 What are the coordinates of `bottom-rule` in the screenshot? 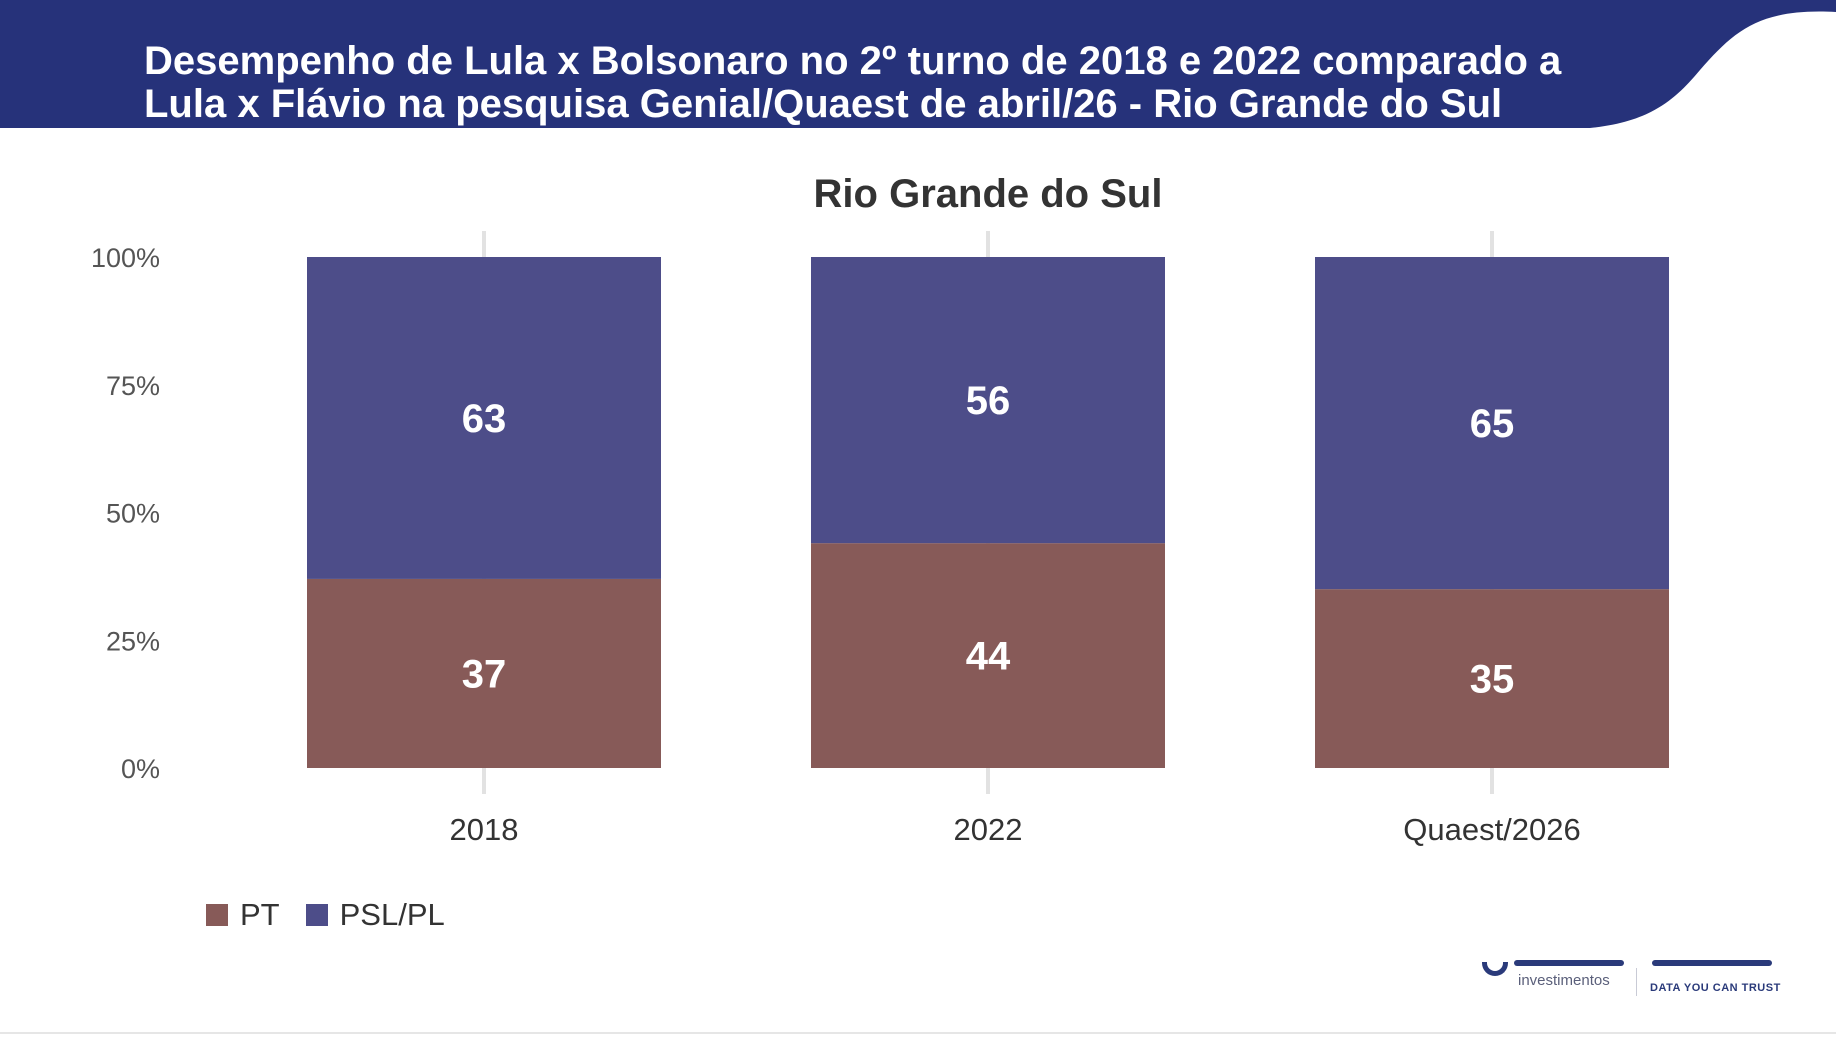 It's located at (918, 1033).